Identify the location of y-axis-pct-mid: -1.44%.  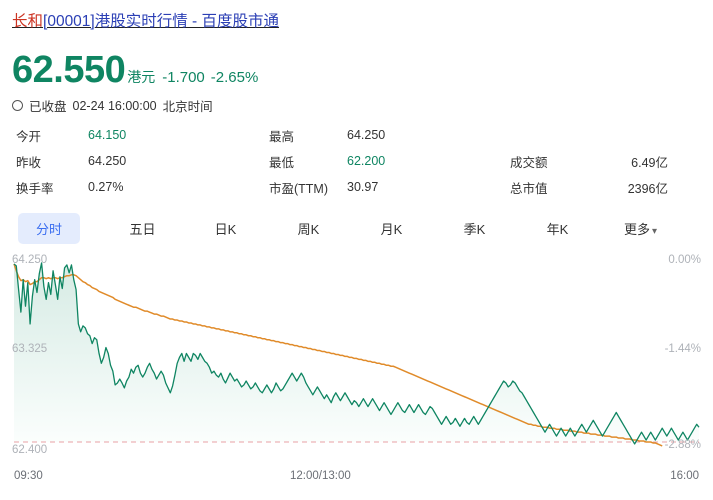
(682, 349).